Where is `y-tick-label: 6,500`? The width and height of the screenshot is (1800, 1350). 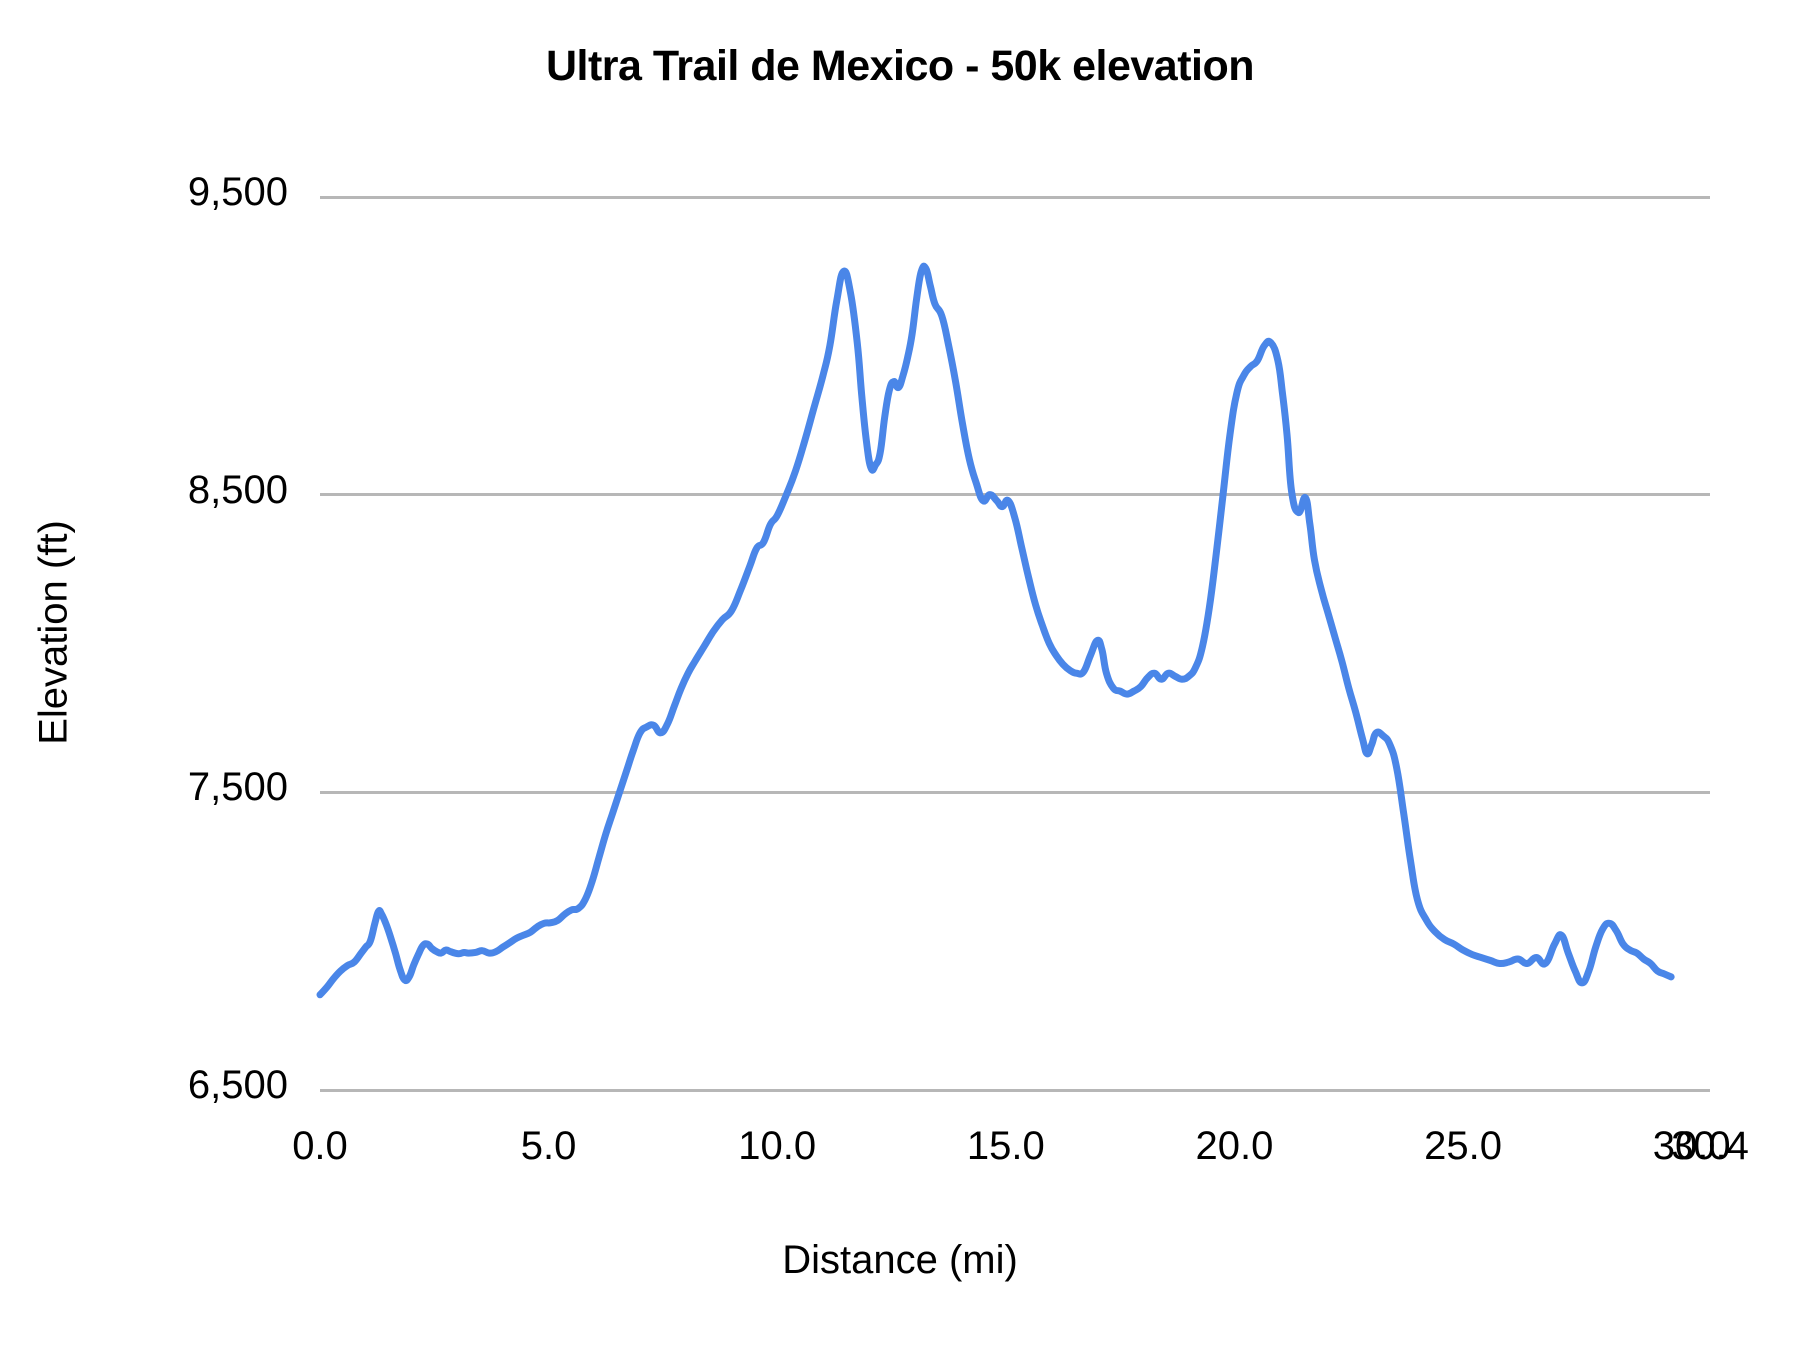
y-tick-label: 6,500 is located at coordinates (237, 1085).